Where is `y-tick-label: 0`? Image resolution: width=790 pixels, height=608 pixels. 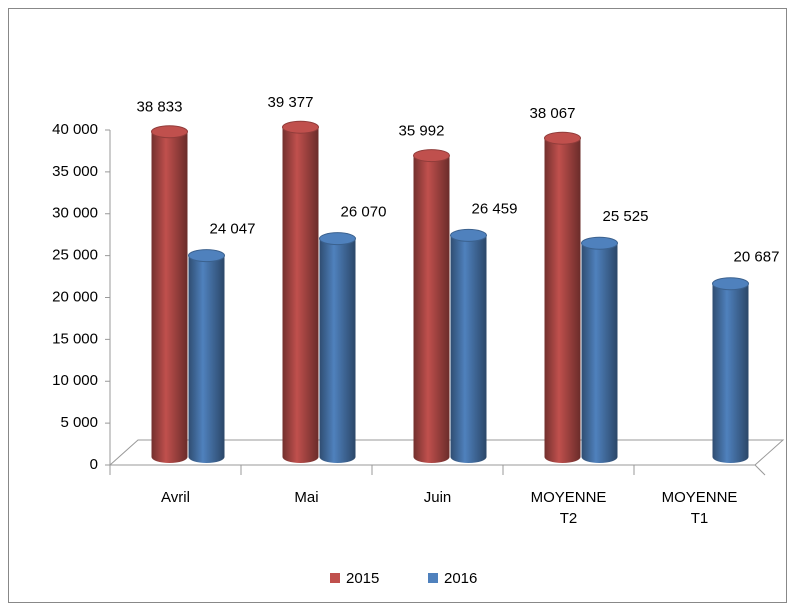 y-tick-label: 0 is located at coordinates (94, 464).